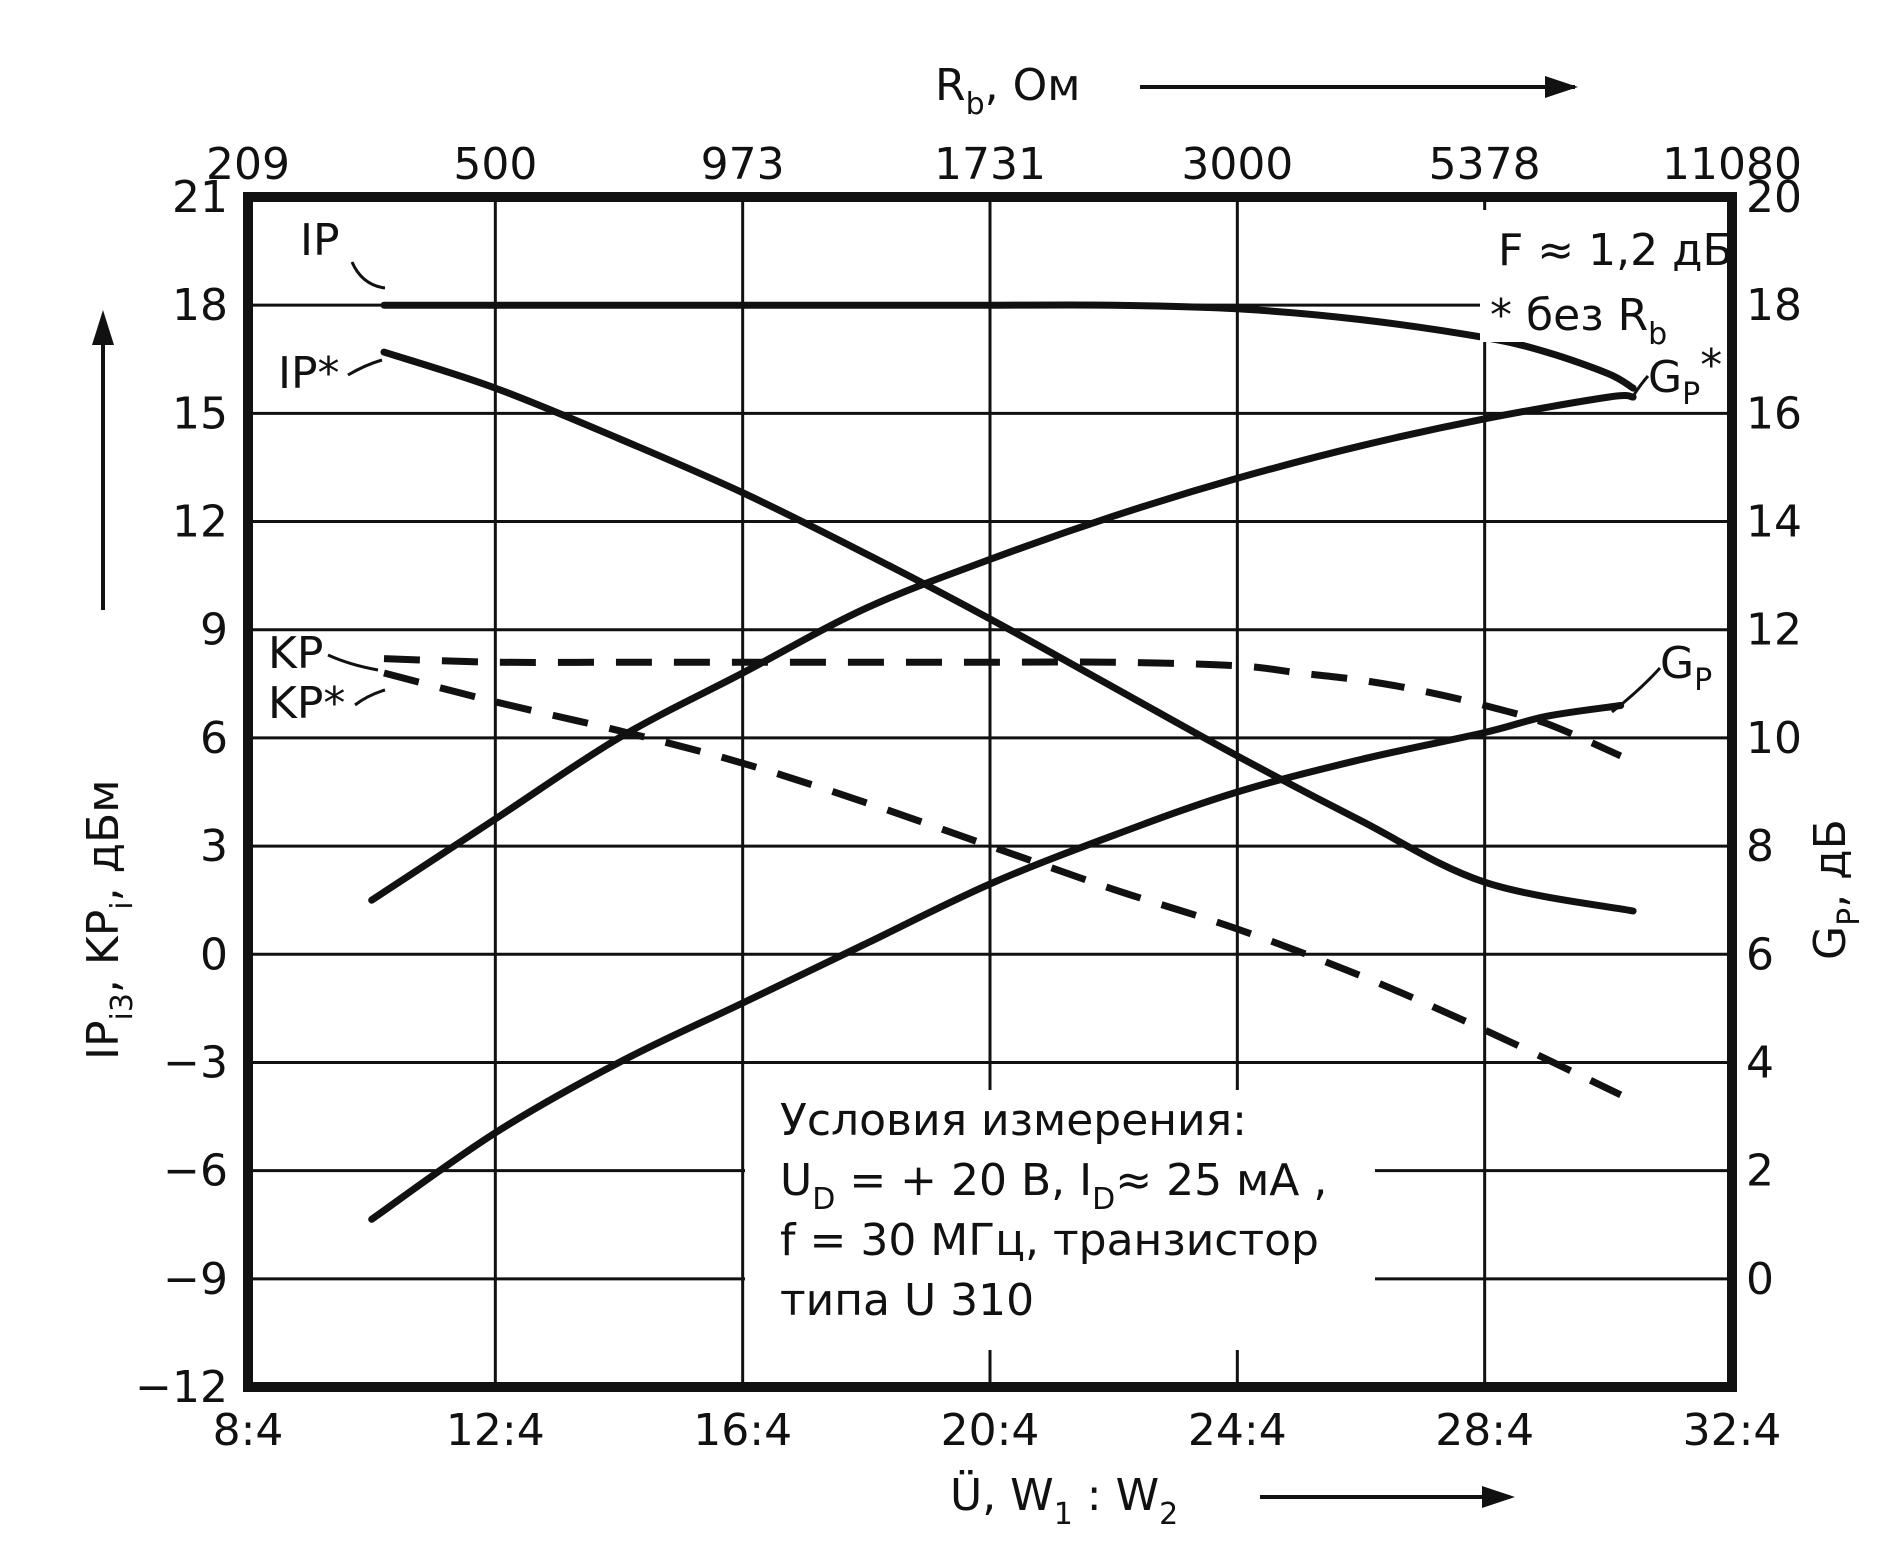 This screenshot has width=1890, height=1549. Describe the element at coordinates (1760, 954) in the screenshot. I see `y-right-tick-label: 6` at that location.